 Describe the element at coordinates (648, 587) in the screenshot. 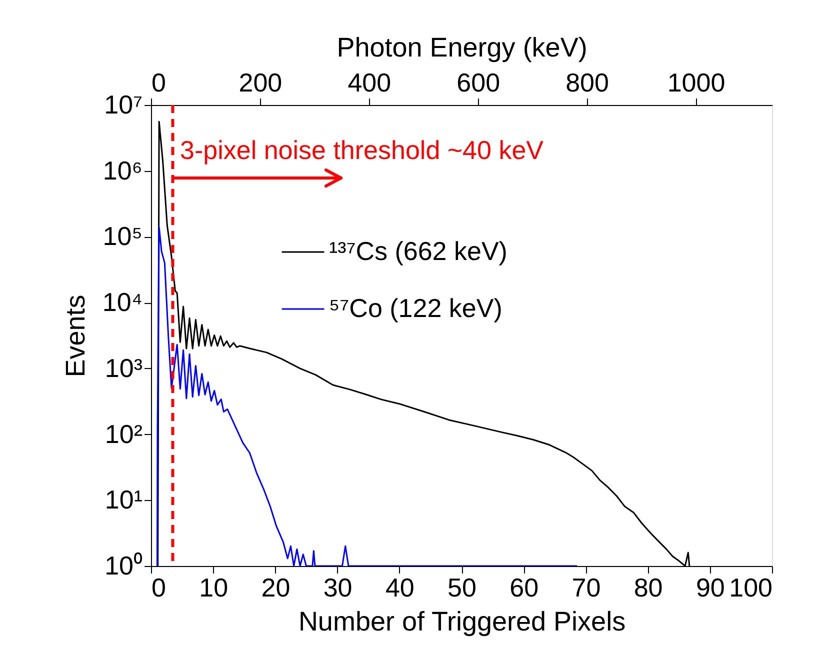

I see `x-tick-label: 80` at that location.